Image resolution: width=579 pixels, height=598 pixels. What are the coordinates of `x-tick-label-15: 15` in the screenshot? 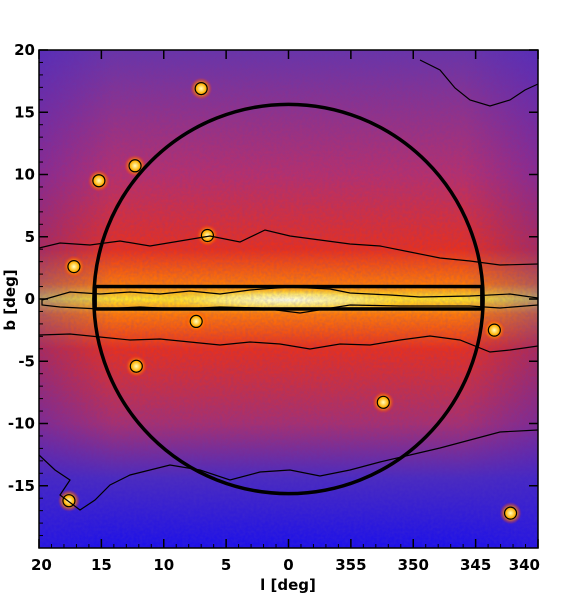 It's located at (101, 565).